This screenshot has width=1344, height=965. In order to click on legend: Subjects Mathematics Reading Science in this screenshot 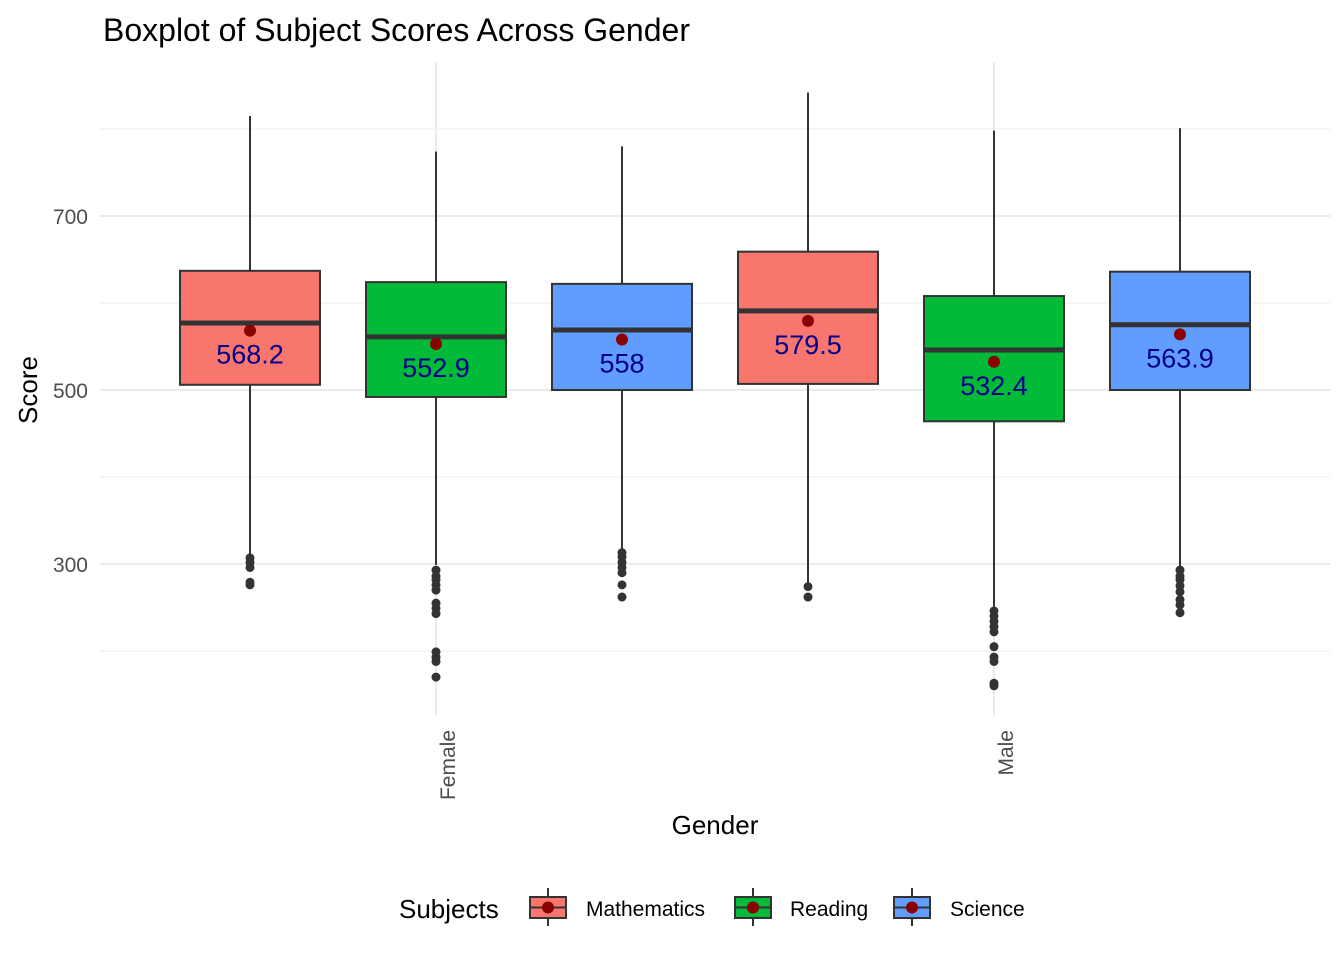, I will do `click(712, 907)`.